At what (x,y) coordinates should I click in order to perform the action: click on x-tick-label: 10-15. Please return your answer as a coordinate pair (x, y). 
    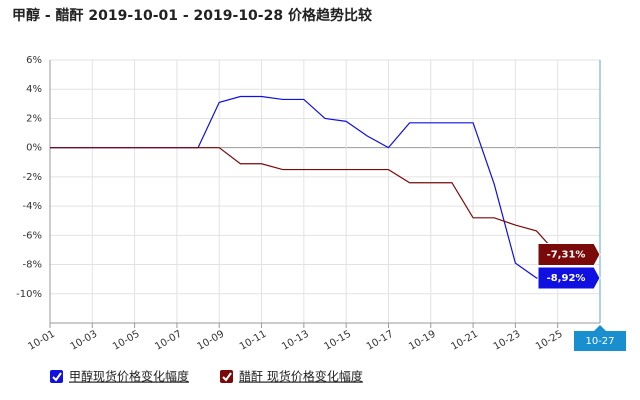
    Looking at the image, I should click on (337, 341).